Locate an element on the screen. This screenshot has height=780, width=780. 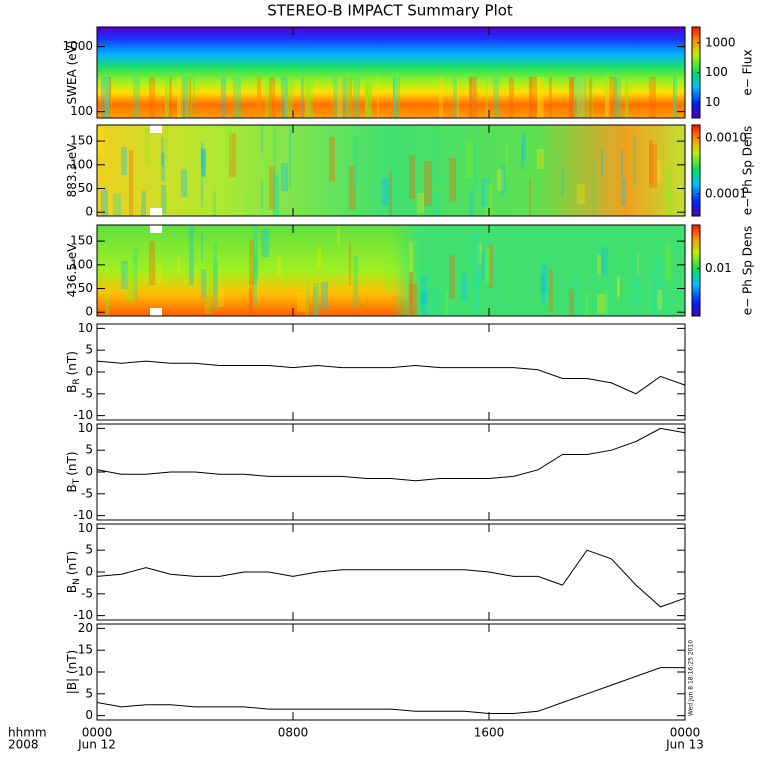
y-axis-label-text: |B| (nT) is located at coordinates (72, 672).